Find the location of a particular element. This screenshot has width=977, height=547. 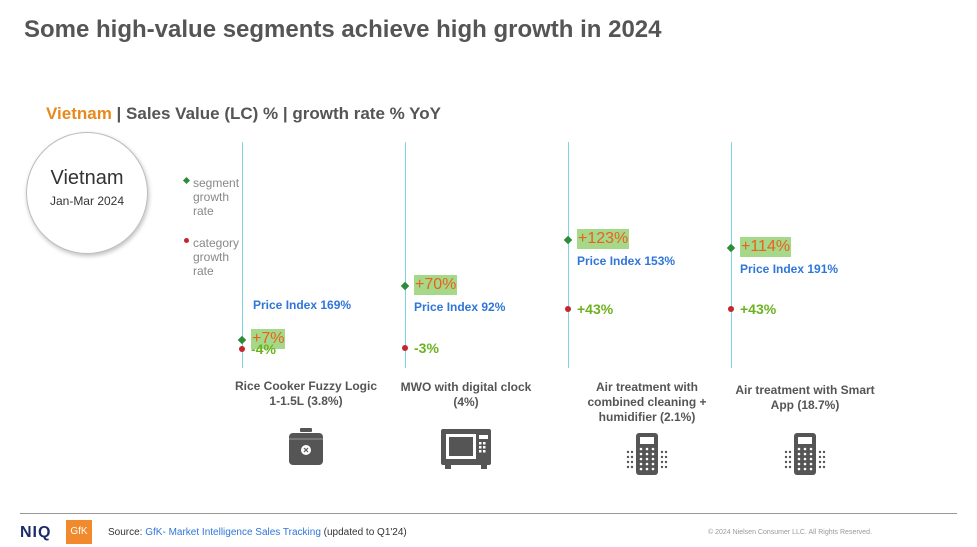

niq-logo: NIQ is located at coordinates (36, 532).